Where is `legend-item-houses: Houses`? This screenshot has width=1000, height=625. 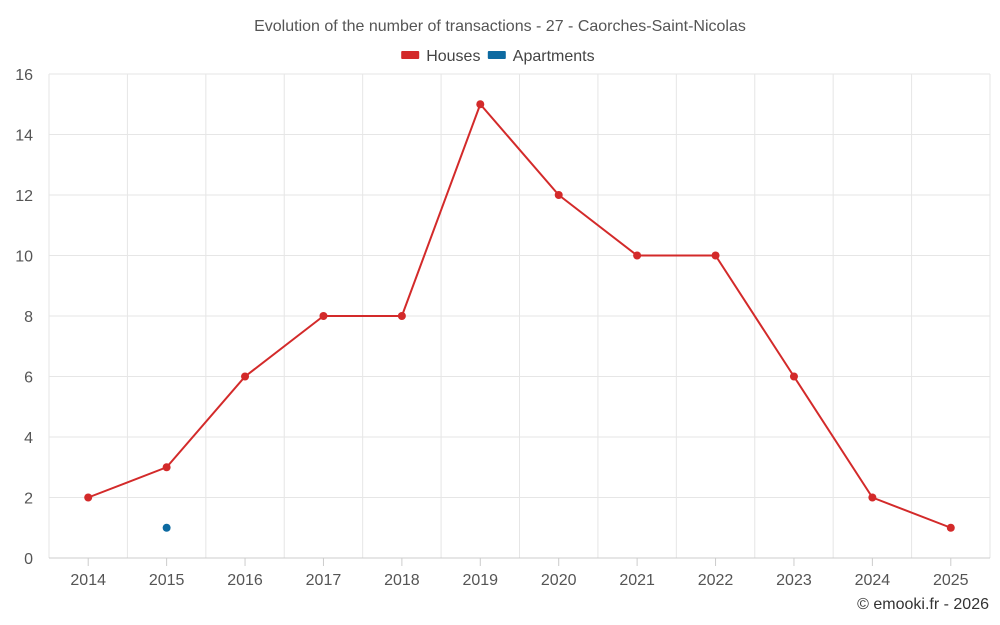 legend-item-houses: Houses is located at coordinates (440, 56).